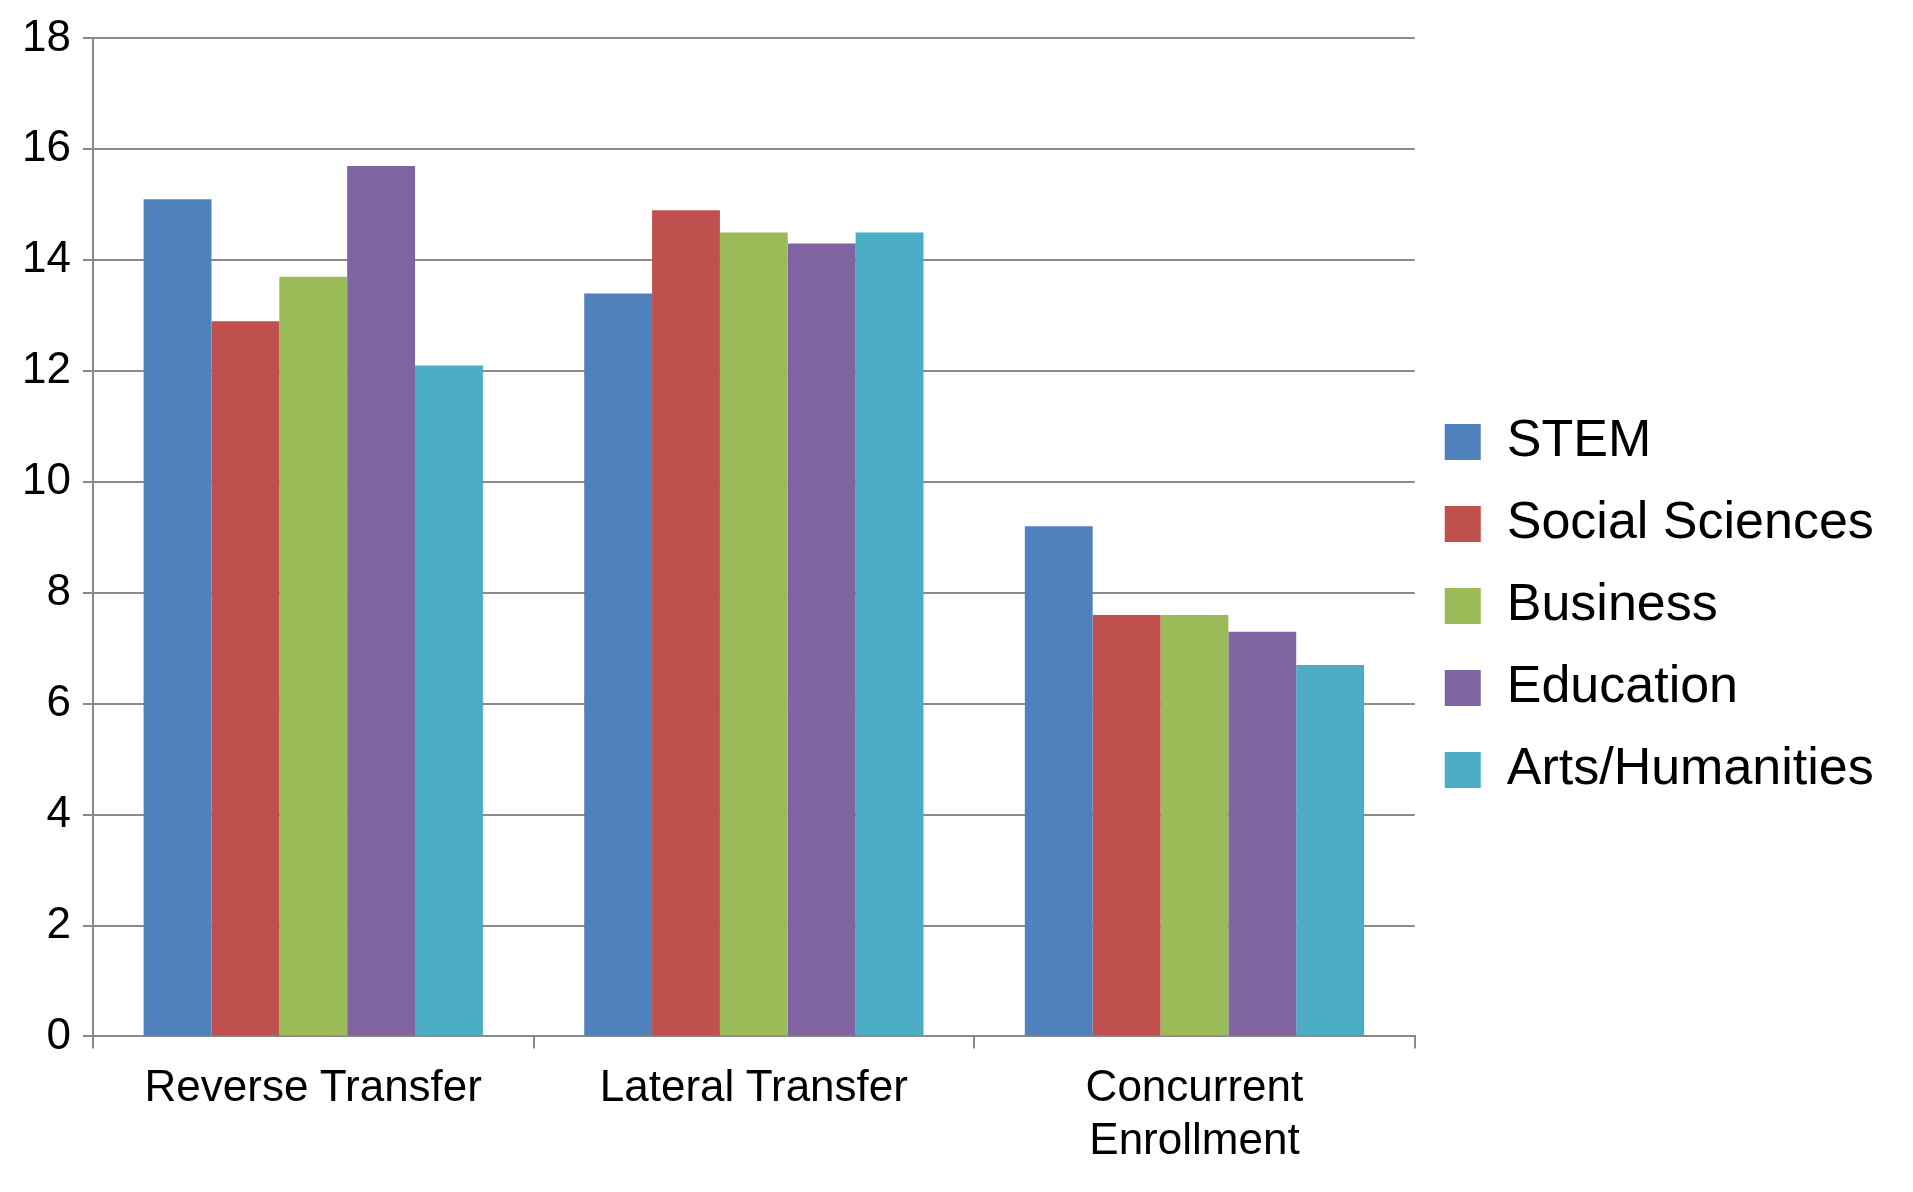 The height and width of the screenshot is (1192, 1913). I want to click on y-tick-label: 2, so click(58, 922).